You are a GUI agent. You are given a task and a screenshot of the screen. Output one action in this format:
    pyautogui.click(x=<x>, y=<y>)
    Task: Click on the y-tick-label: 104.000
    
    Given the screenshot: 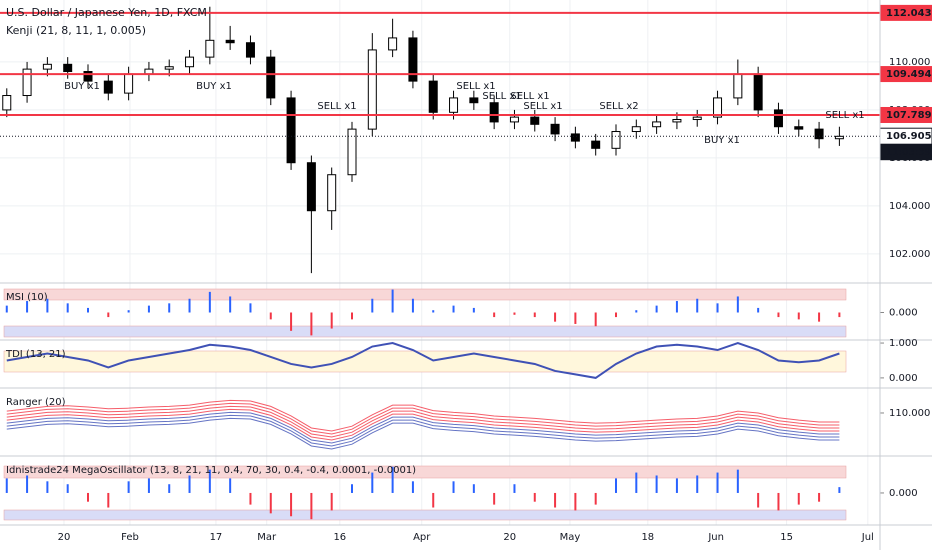 What is the action you would take?
    pyautogui.click(x=909, y=206)
    